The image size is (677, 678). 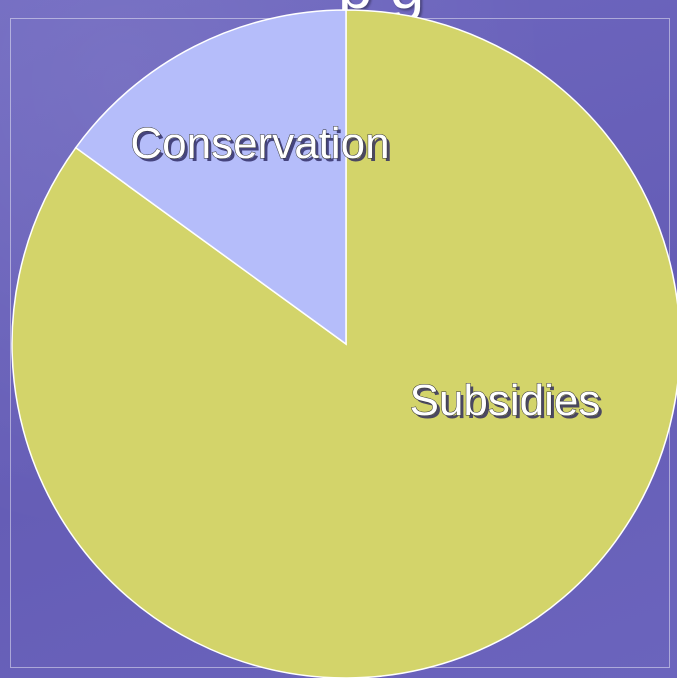 I want to click on pie-label-conservation: Conservation, so click(x=259, y=143).